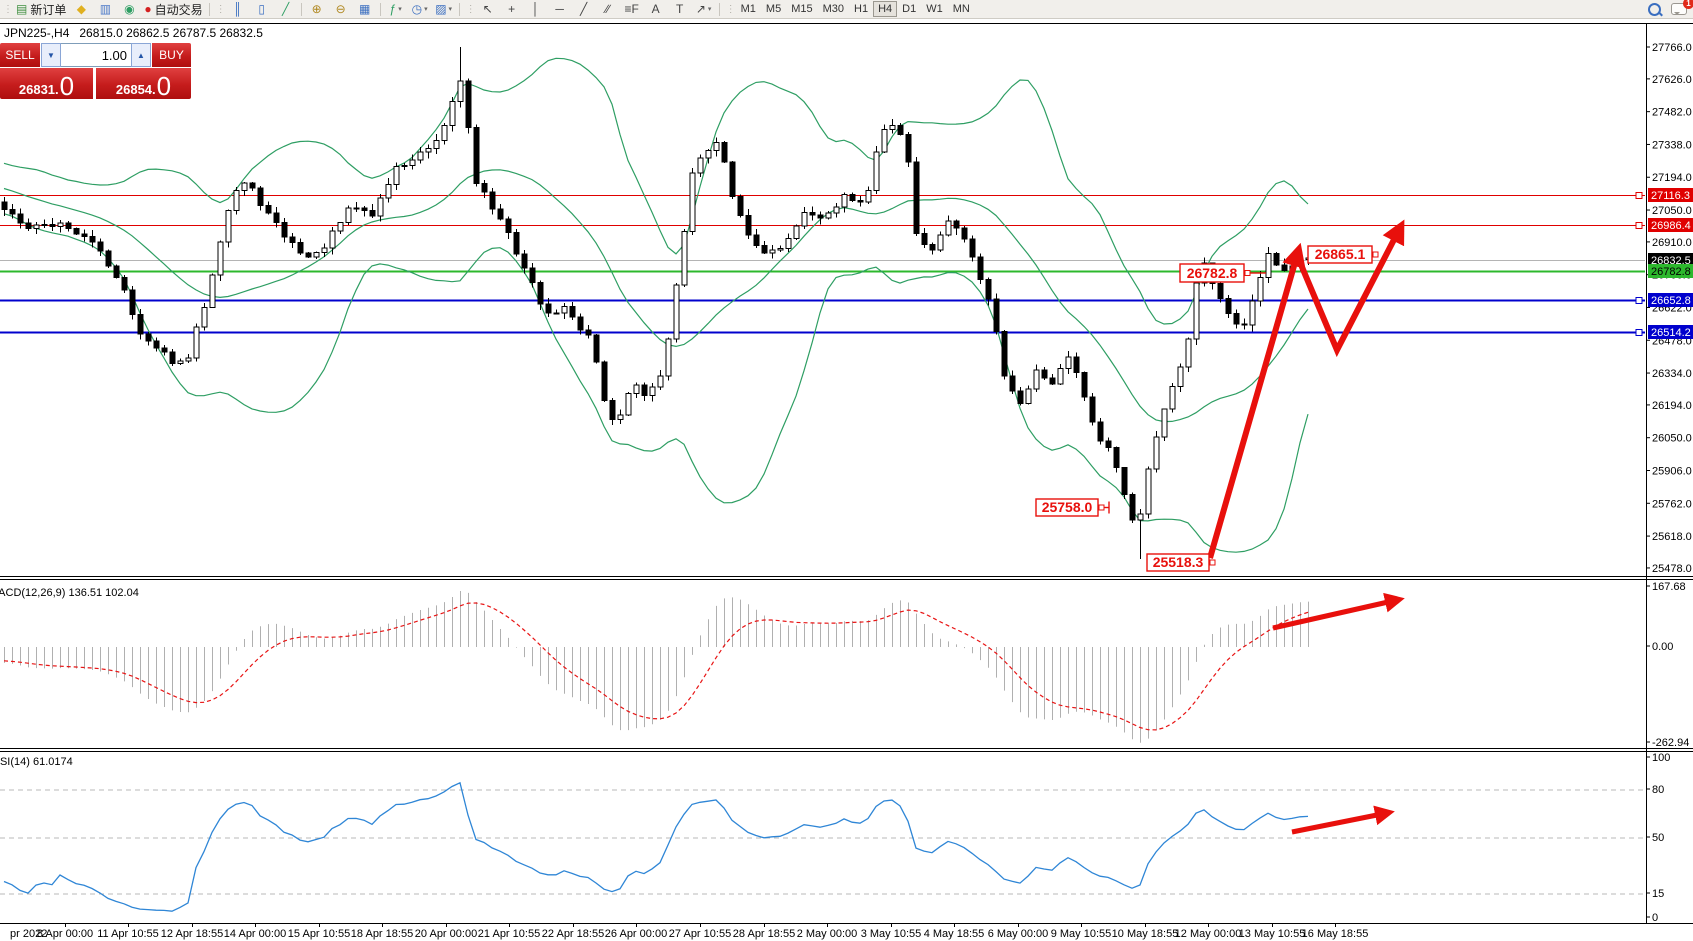 The width and height of the screenshot is (1693, 941). What do you see at coordinates (46, 83) in the screenshot?
I see `sell-price: 26831. 0` at bounding box center [46, 83].